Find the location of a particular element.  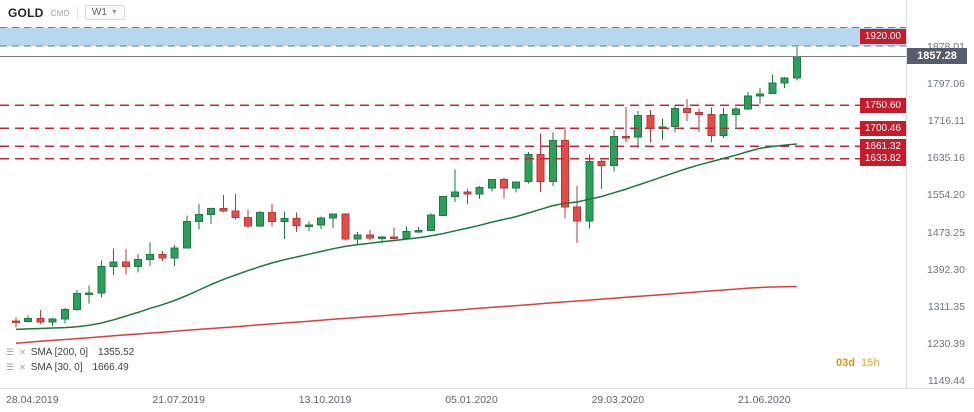

price-level-badge: 1661.32 is located at coordinates (882, 146).